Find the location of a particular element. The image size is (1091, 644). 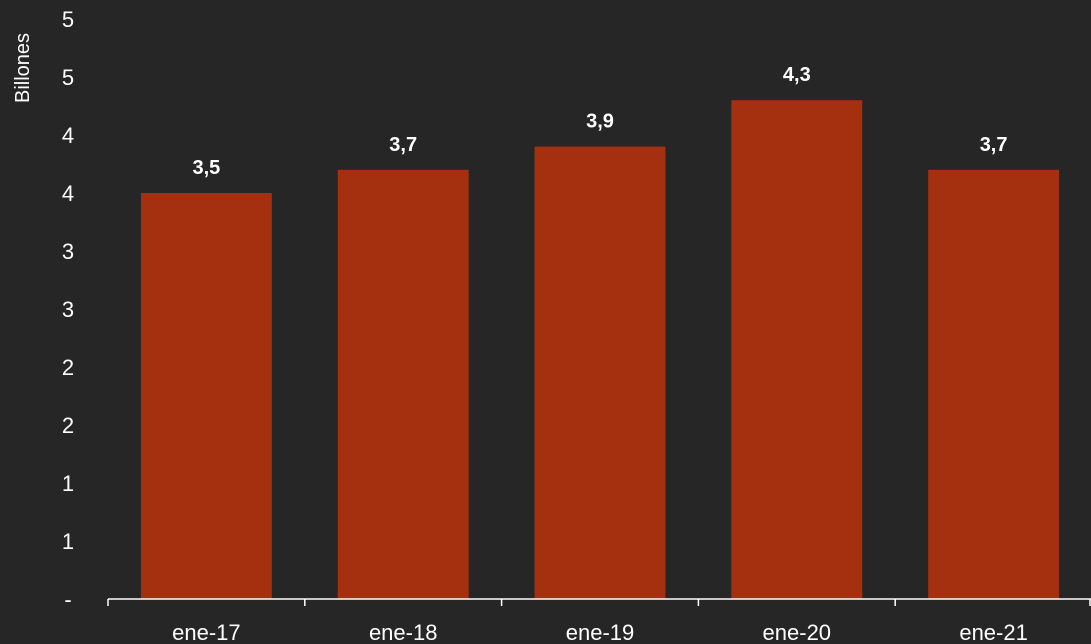

x-tick-label: ene-20 is located at coordinates (797, 632).